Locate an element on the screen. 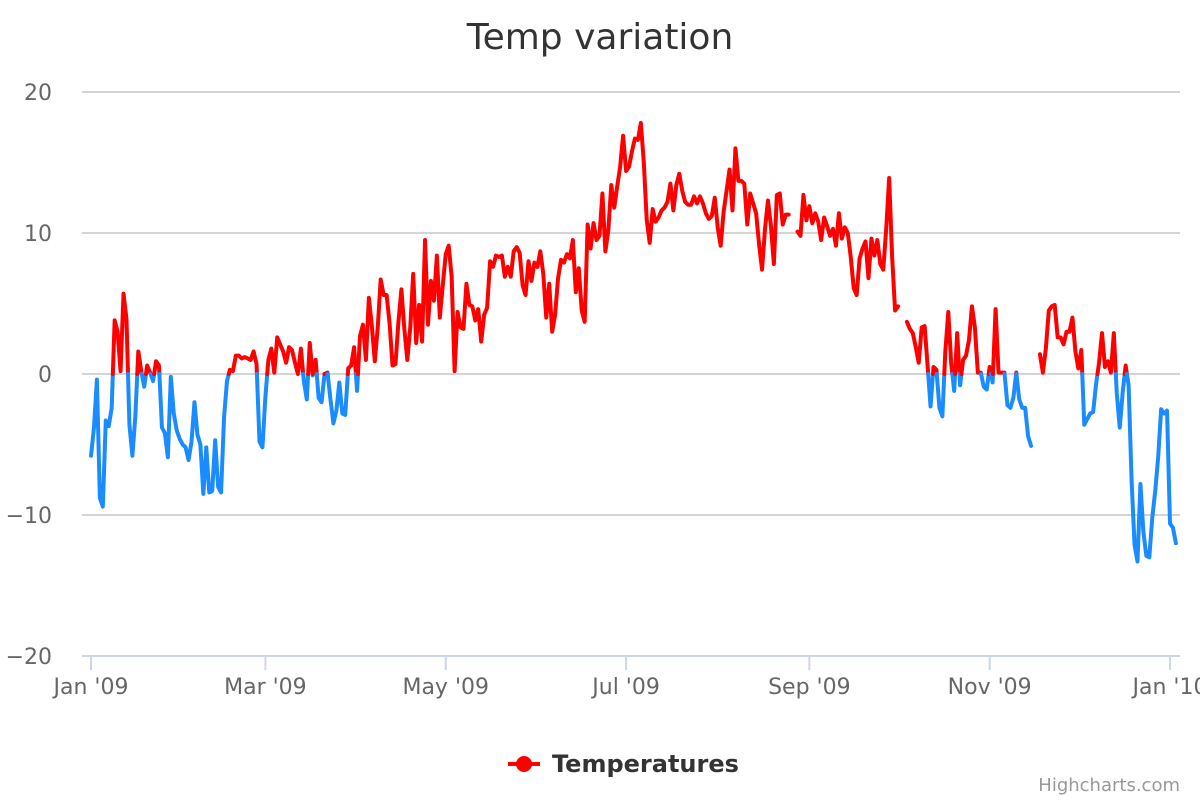 The height and width of the screenshot is (800, 1200). x-tick-label: Jan '09 is located at coordinates (90, 687).